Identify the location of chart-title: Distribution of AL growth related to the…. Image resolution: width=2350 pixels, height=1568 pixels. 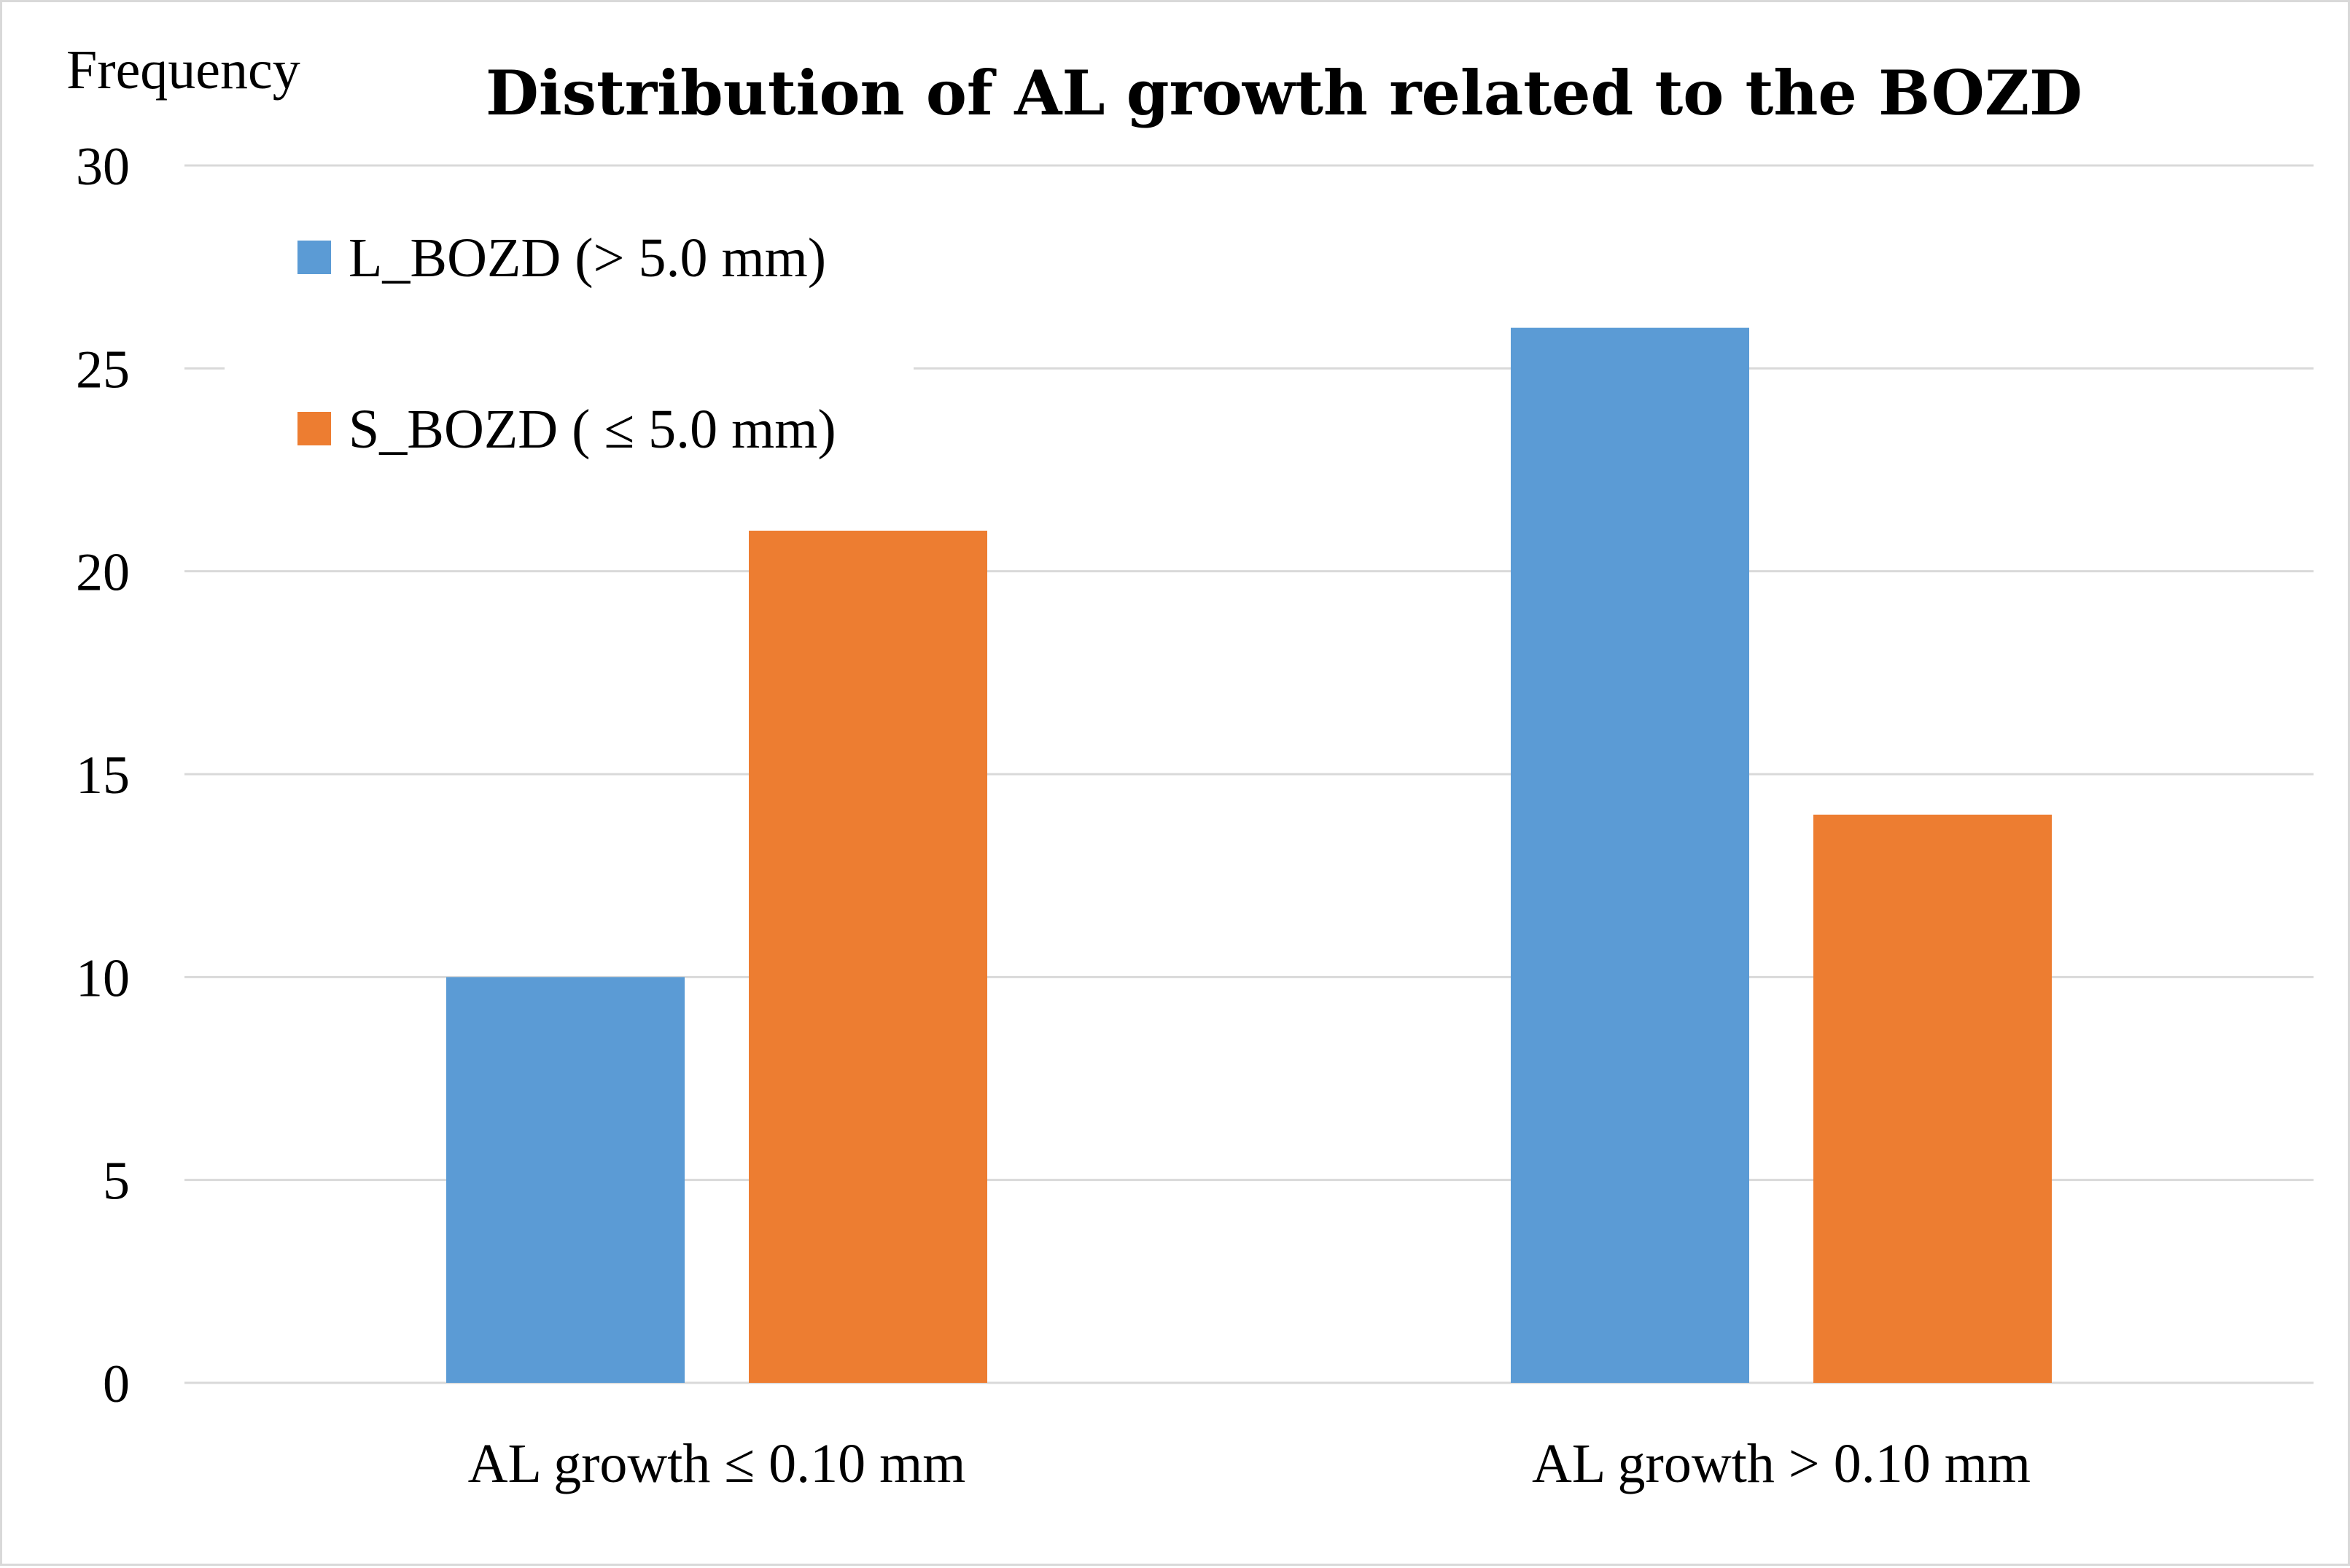
(1284, 93).